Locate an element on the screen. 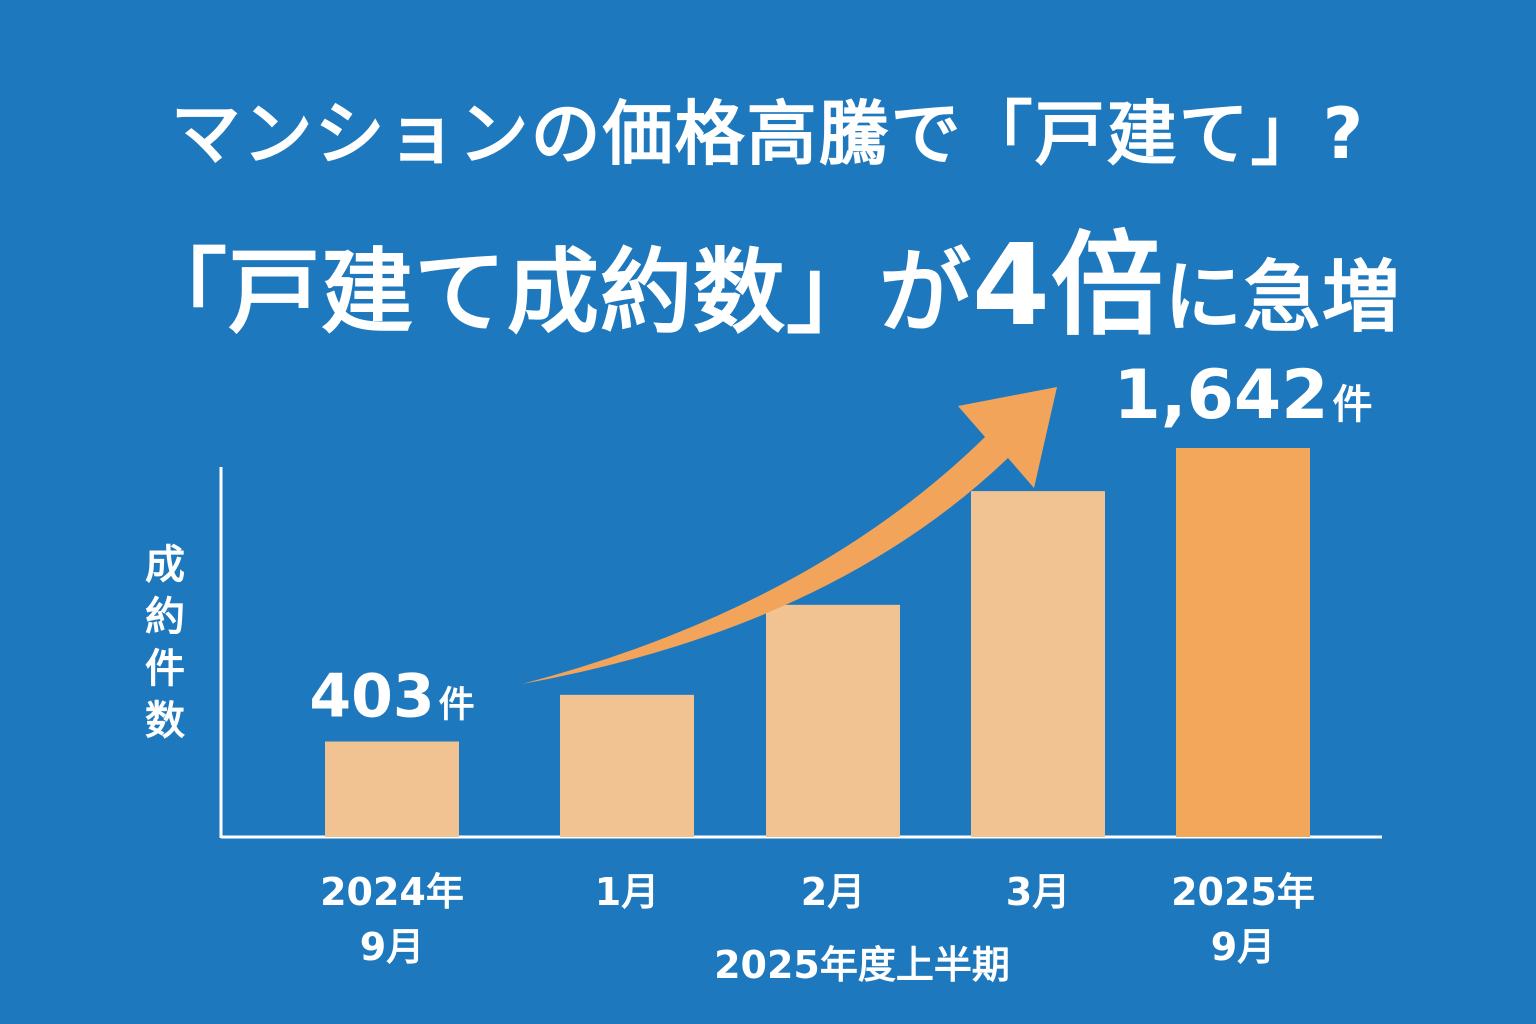 The height and width of the screenshot is (1024, 1536). y-axis-label-char-1: 約 is located at coordinates (165, 617).